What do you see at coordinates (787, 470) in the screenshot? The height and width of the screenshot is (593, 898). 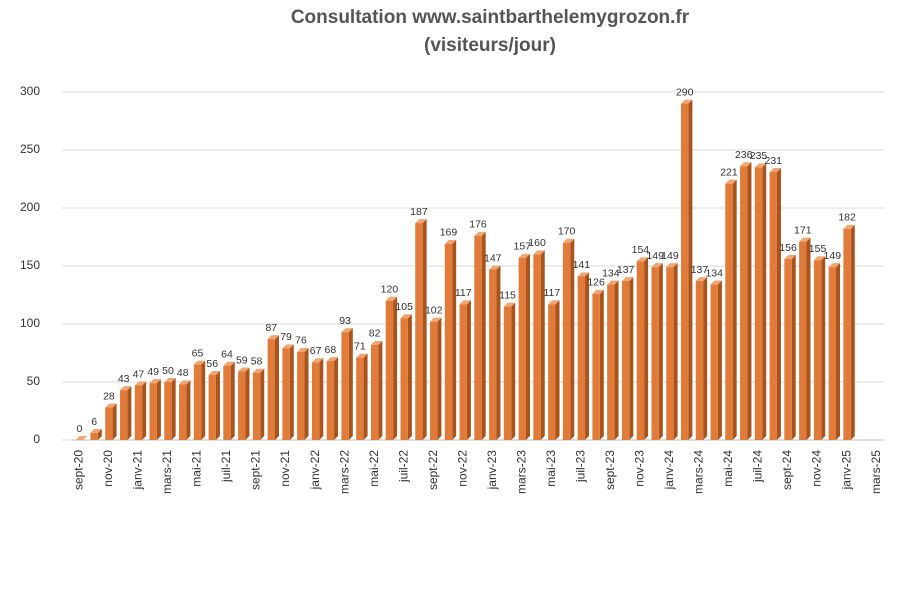 I see `x-tick-label: sept-24` at bounding box center [787, 470].